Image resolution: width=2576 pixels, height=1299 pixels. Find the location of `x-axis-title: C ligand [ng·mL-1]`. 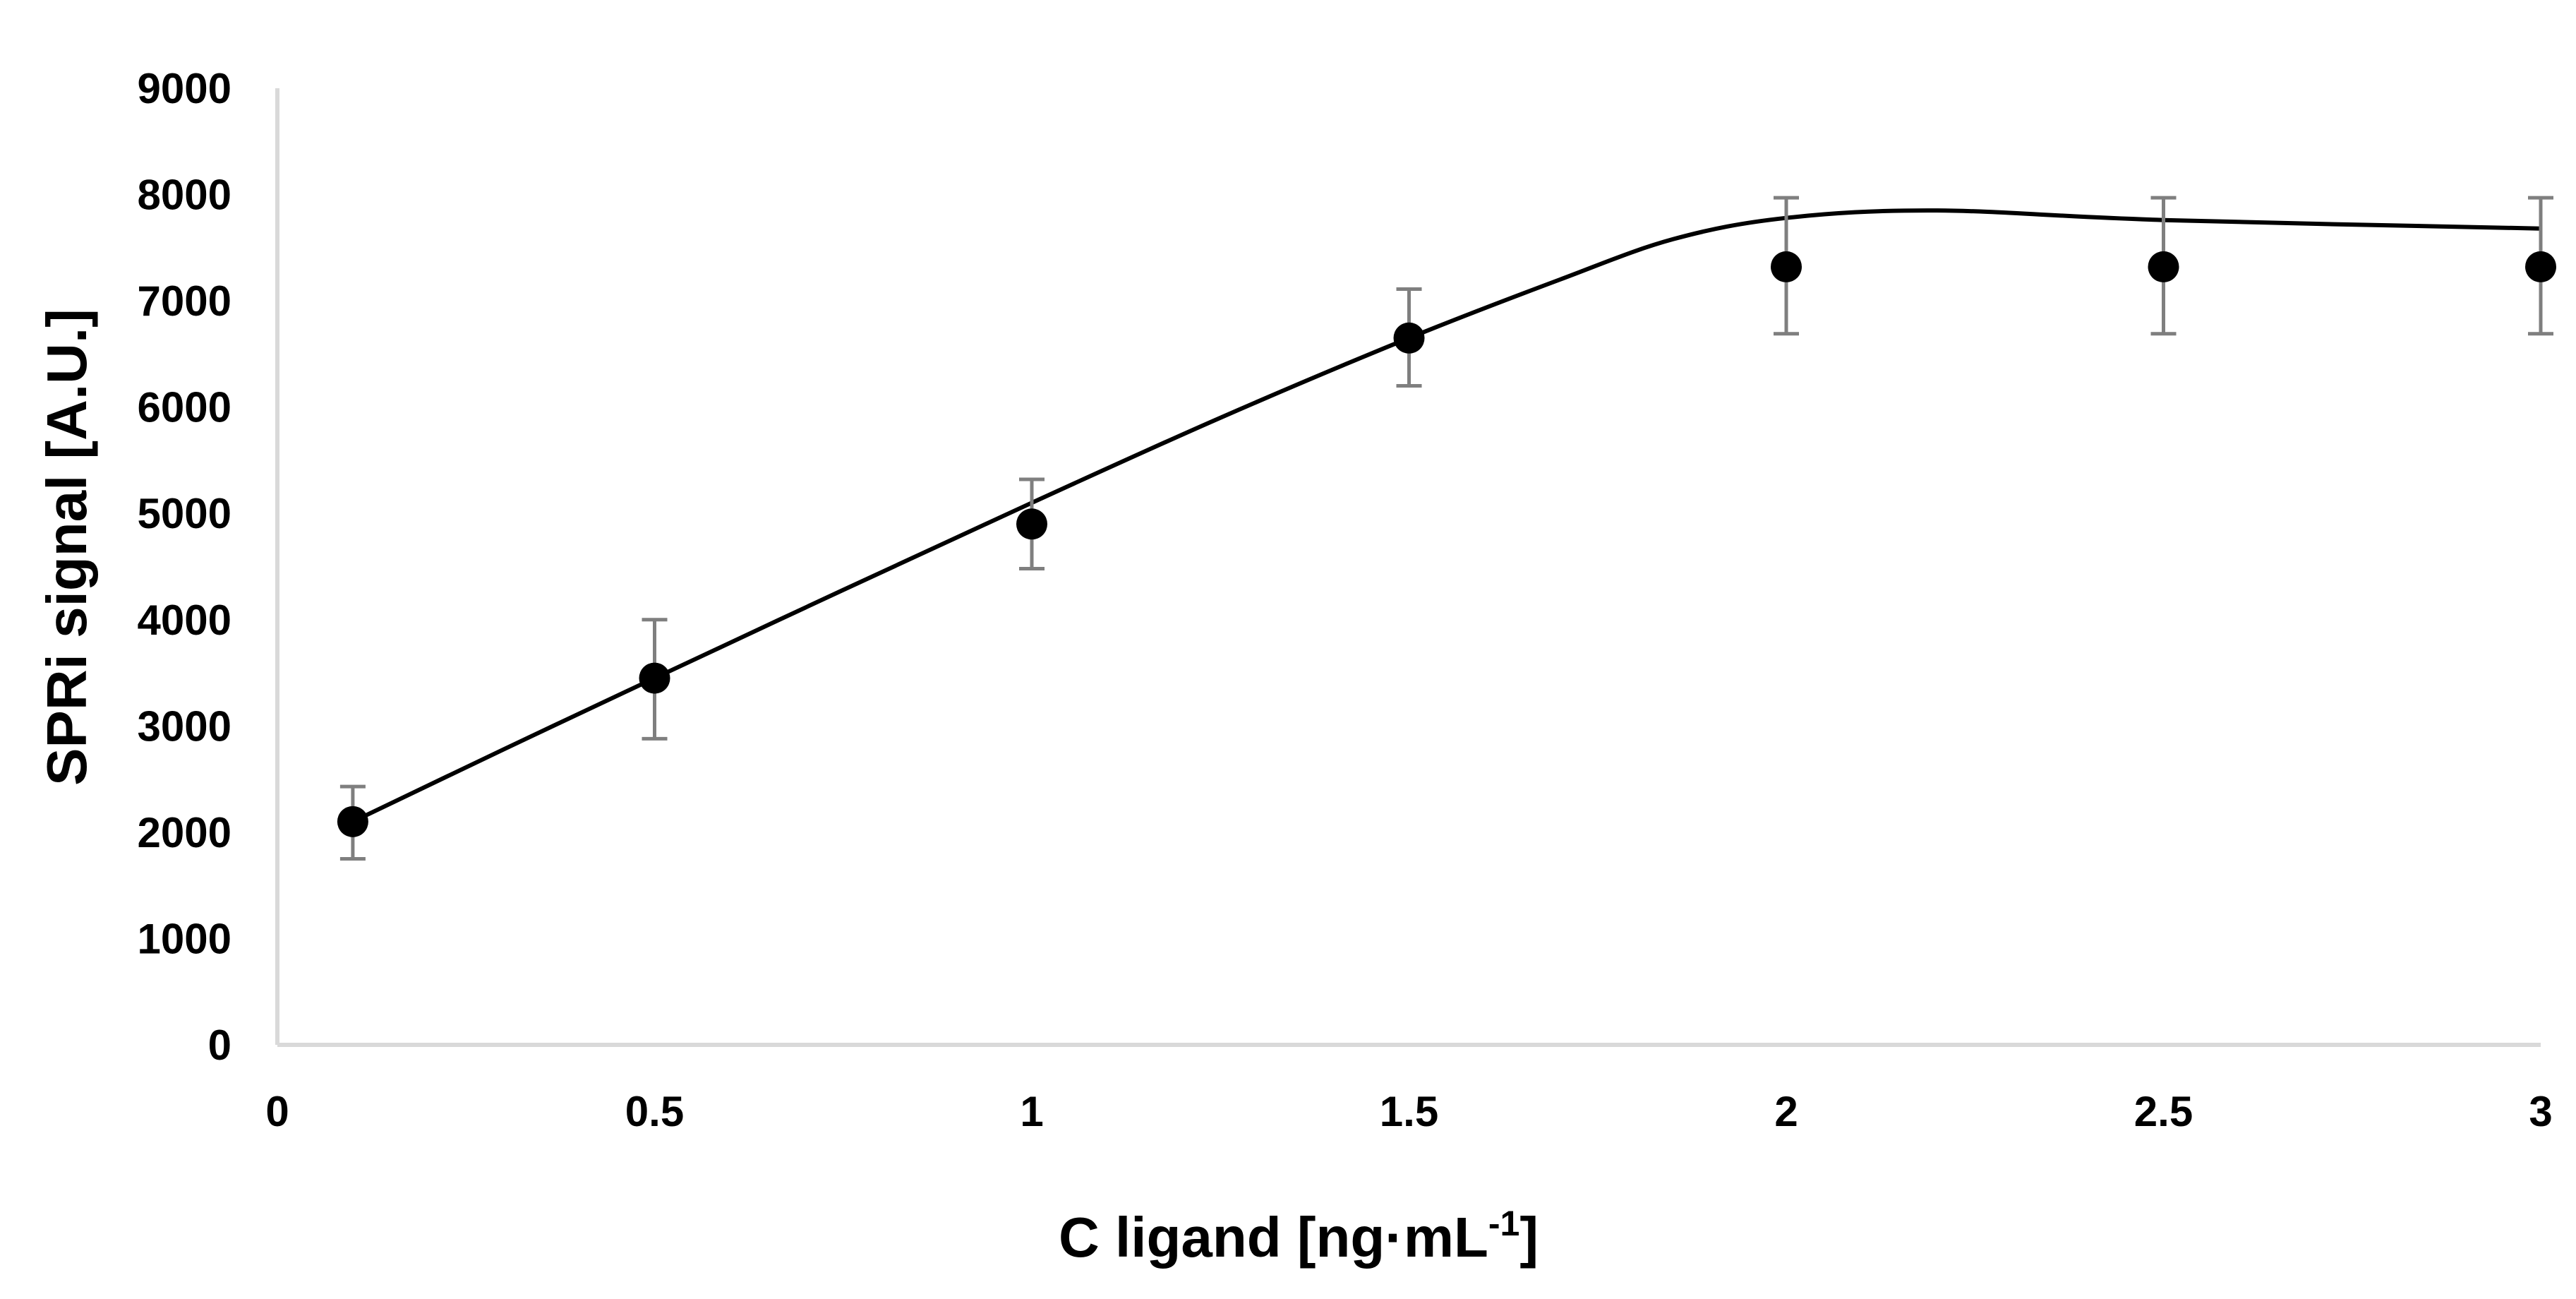

x-axis-title: C ligand [ng·mL-1] is located at coordinates (1299, 1236).